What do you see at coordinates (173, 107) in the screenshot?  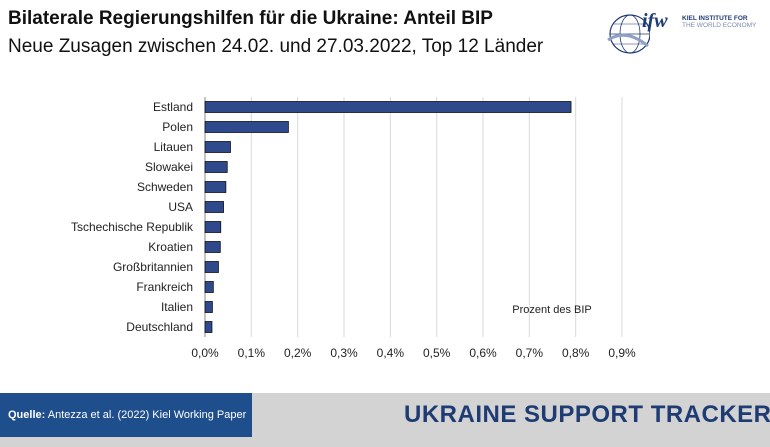 I see `category-label: Estland` at bounding box center [173, 107].